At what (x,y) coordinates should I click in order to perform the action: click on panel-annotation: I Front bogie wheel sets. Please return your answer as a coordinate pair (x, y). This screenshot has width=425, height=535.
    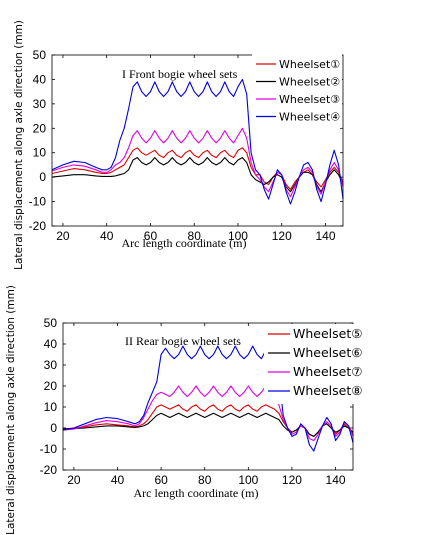
    Looking at the image, I should click on (180, 74).